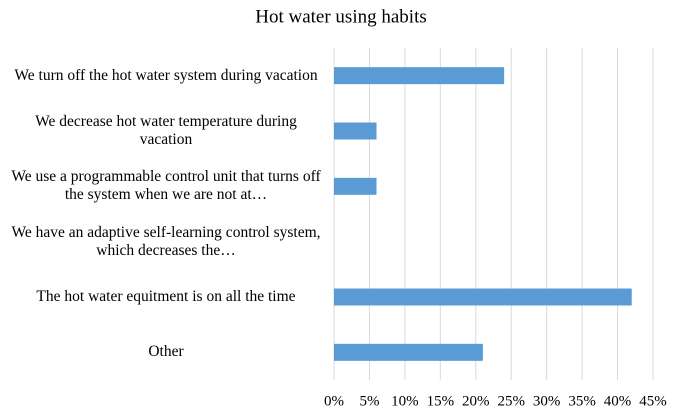 Image resolution: width=682 pixels, height=412 pixels. What do you see at coordinates (334, 401) in the screenshot?
I see `x-tick-label: 0%` at bounding box center [334, 401].